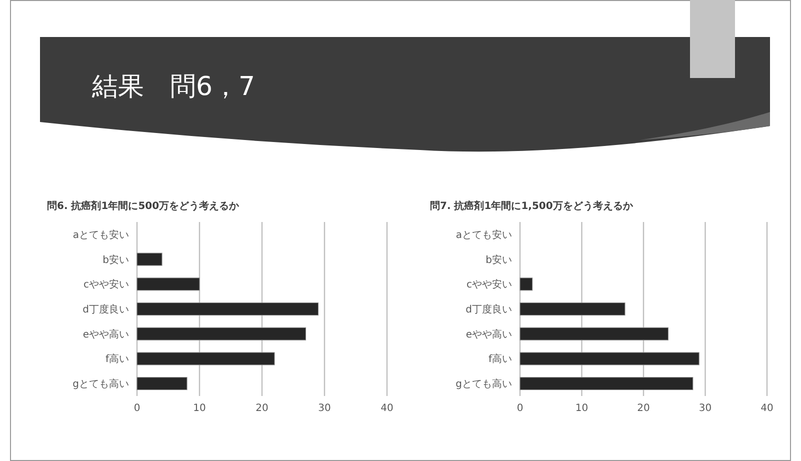 Image resolution: width=801 pixels, height=461 pixels. Describe the element at coordinates (143, 206) in the screenshot. I see `chart-title: 問6. 抗癌剤1年間に500万をどう考えるか` at that location.